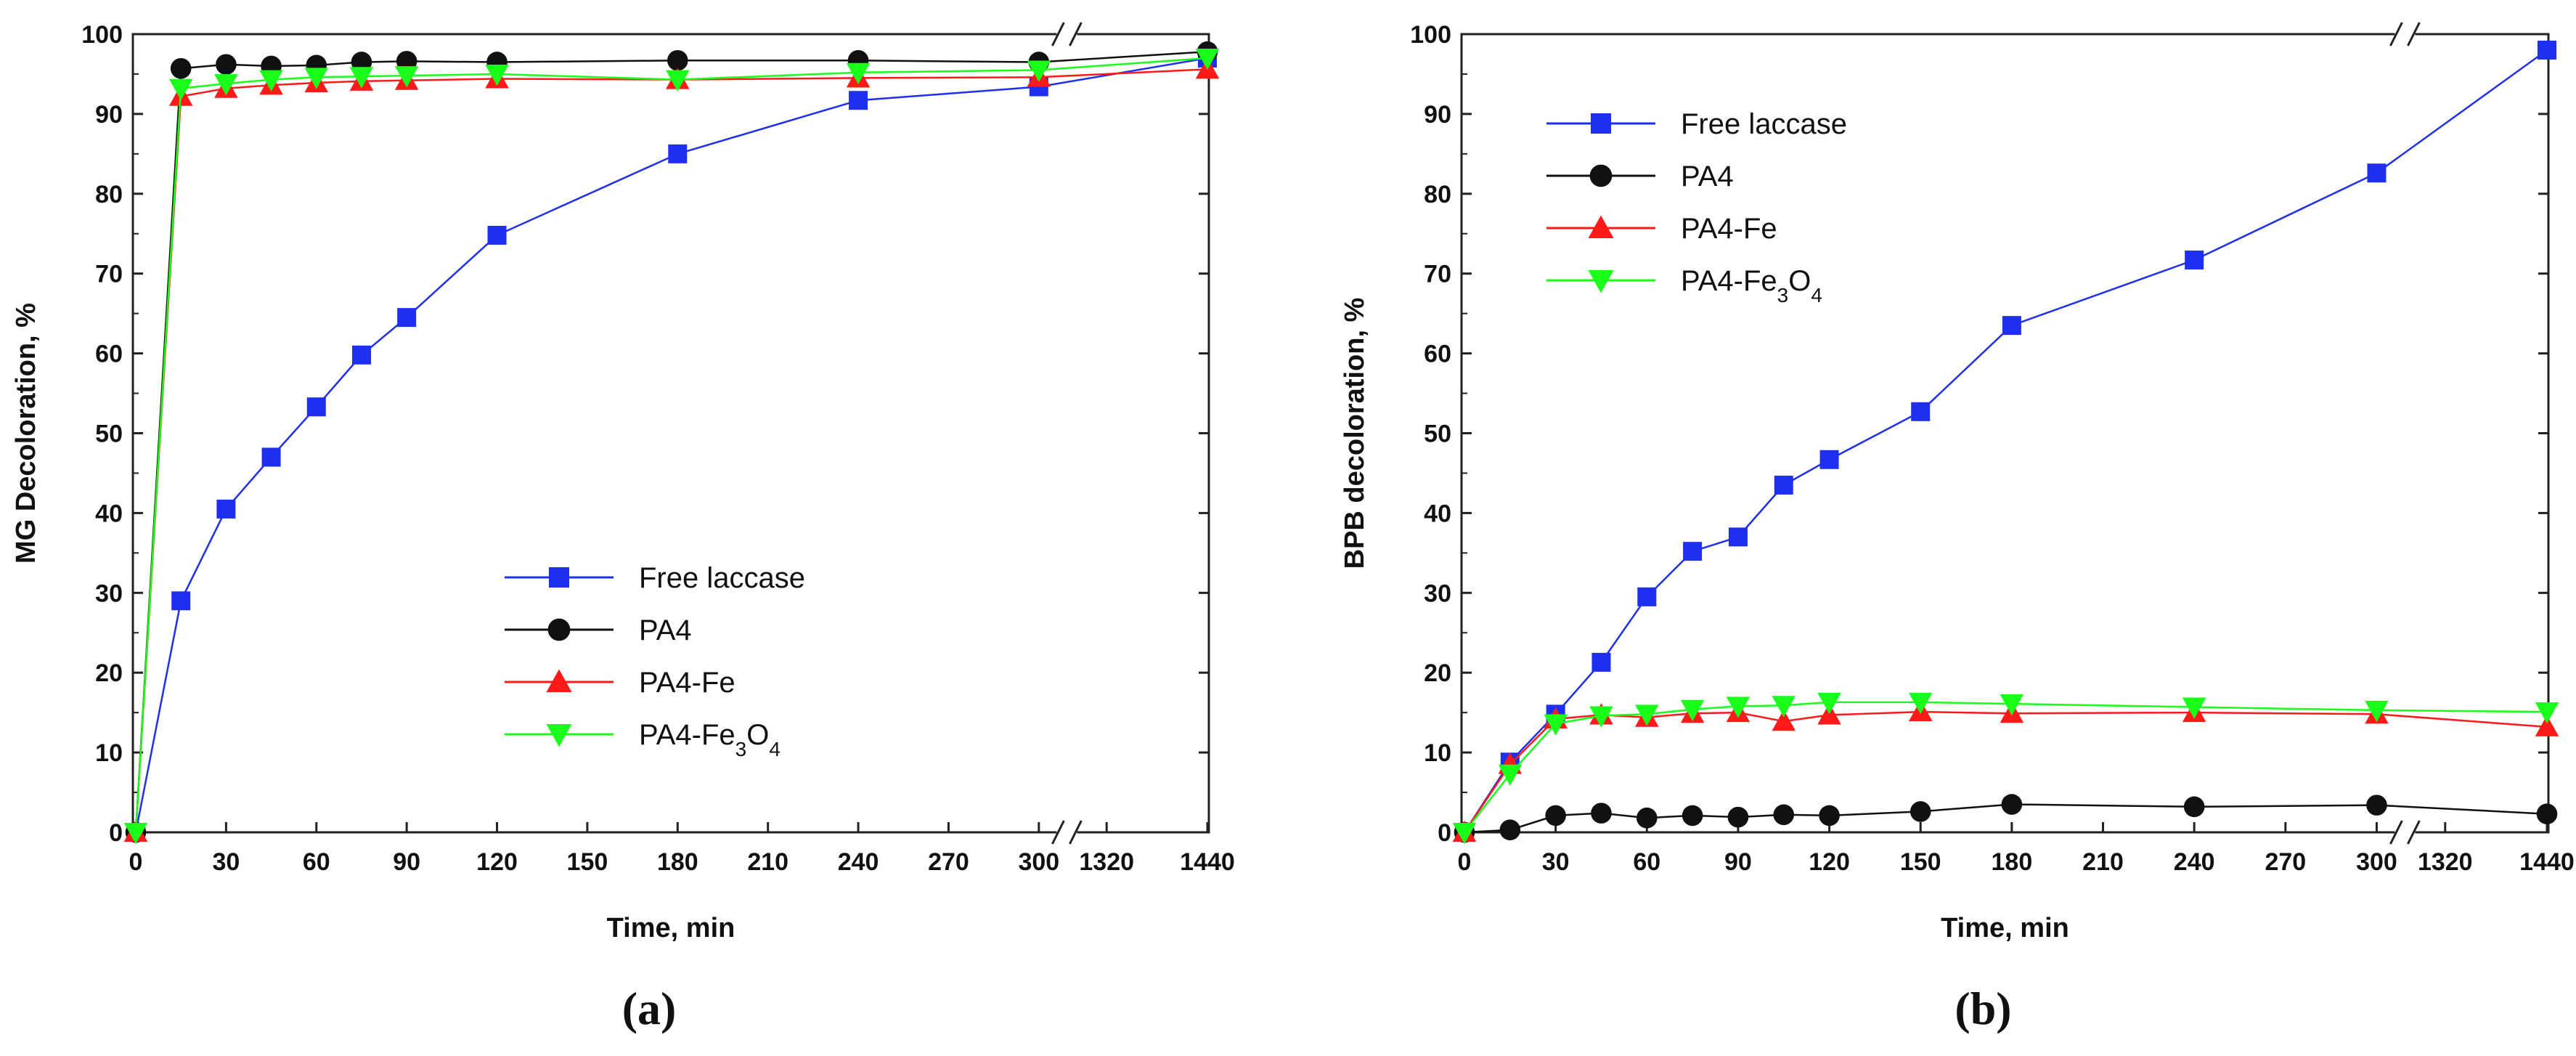  What do you see at coordinates (109, 435) in the screenshot?
I see `y-tick-label: 50` at bounding box center [109, 435].